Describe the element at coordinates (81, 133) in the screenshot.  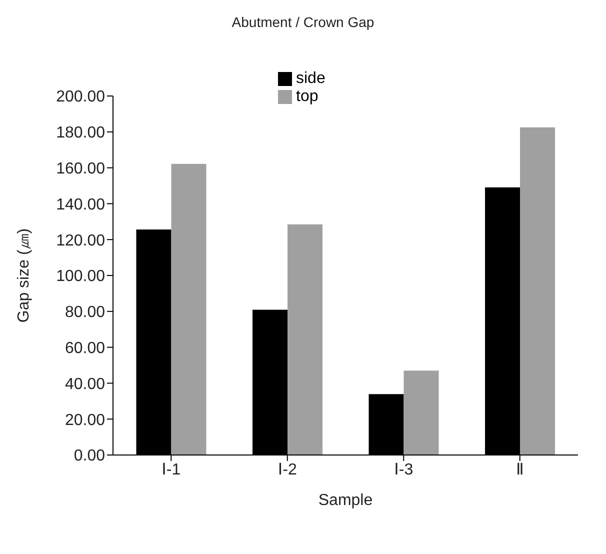
I see `y-tick-label: 180.00` at that location.